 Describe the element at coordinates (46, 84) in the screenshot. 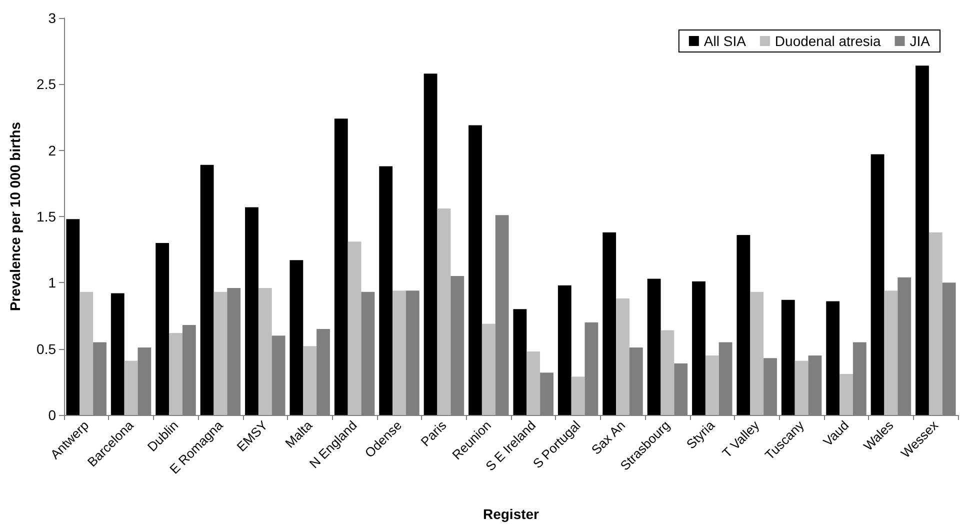

I see `y-tick-label: 2.5` at that location.